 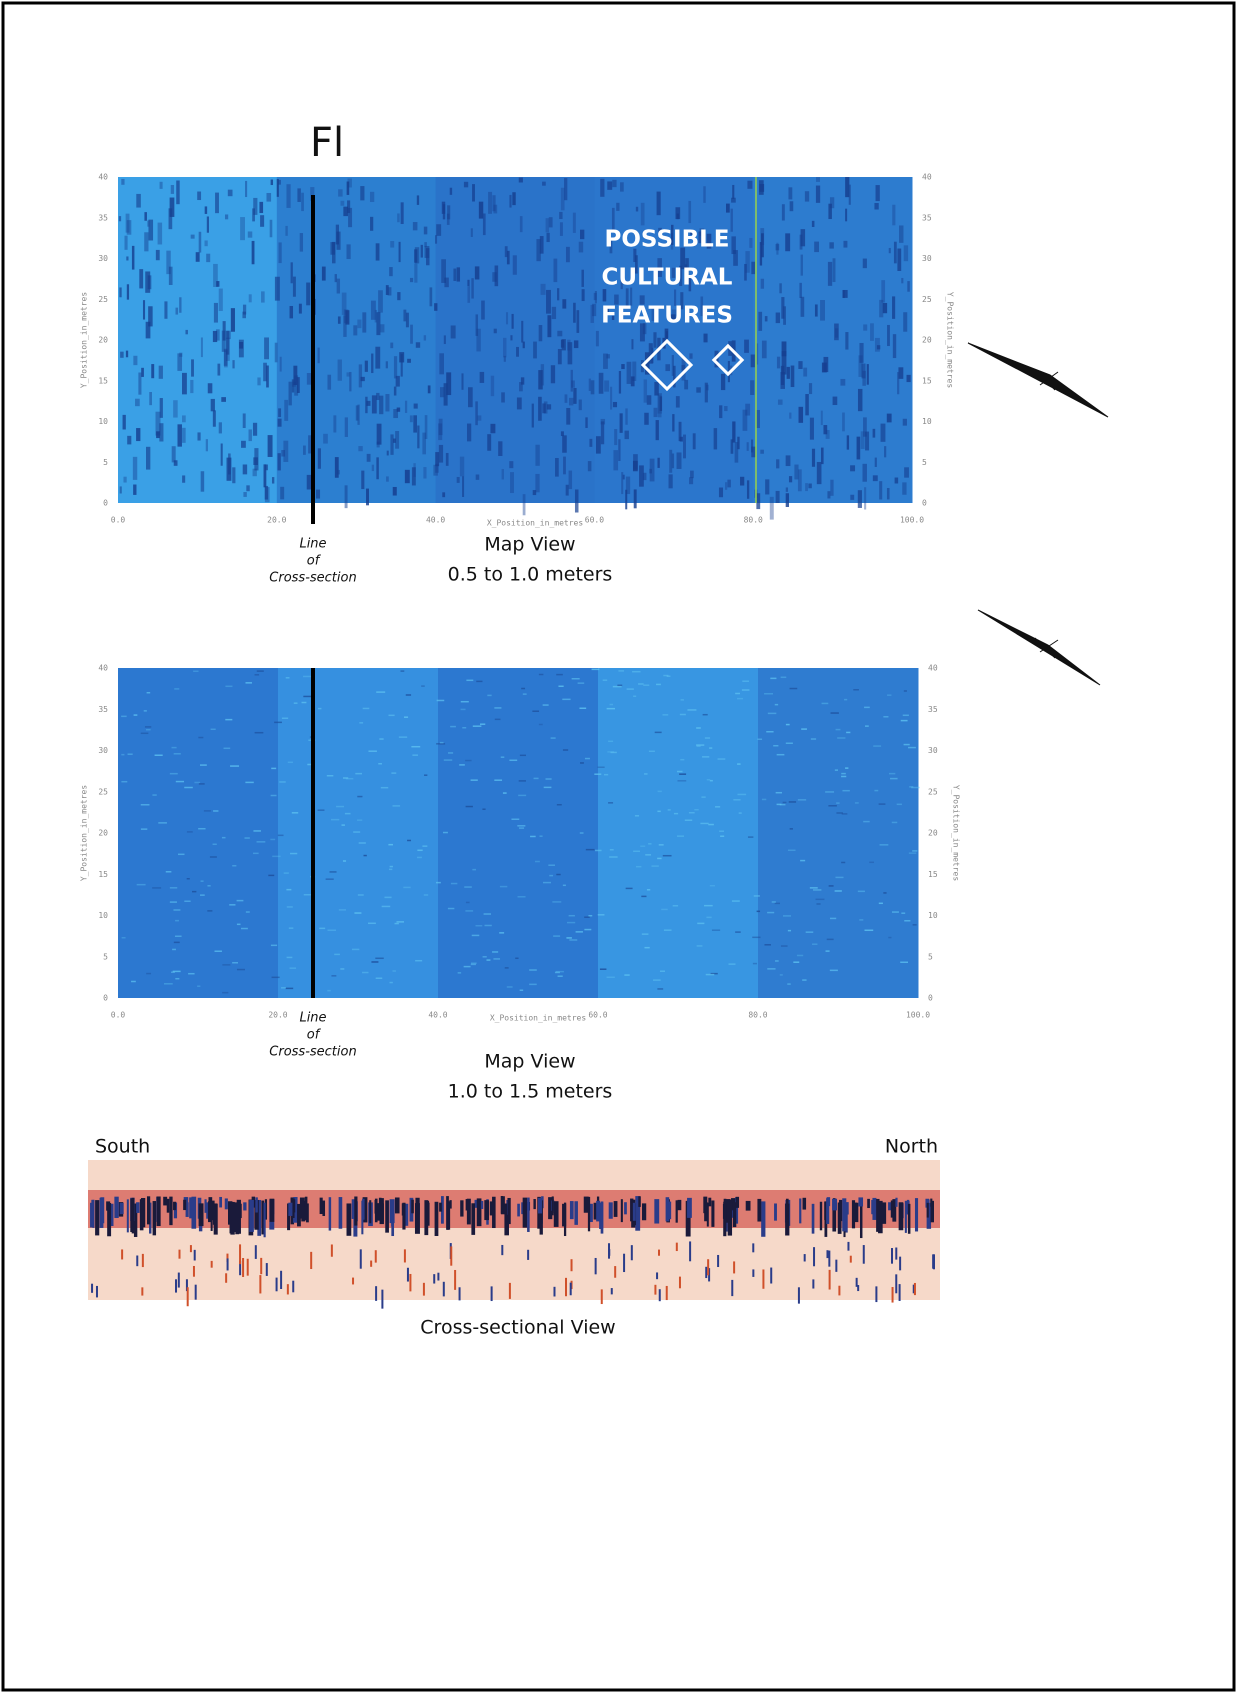 I want to click on north-arrow, so click(x=1039, y=647).